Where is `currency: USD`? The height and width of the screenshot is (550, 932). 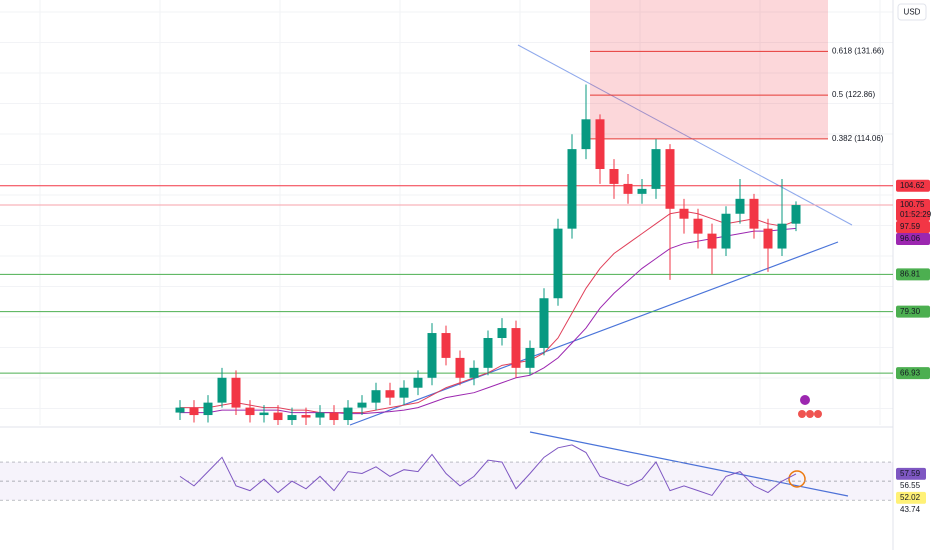
currency: USD is located at coordinates (912, 12).